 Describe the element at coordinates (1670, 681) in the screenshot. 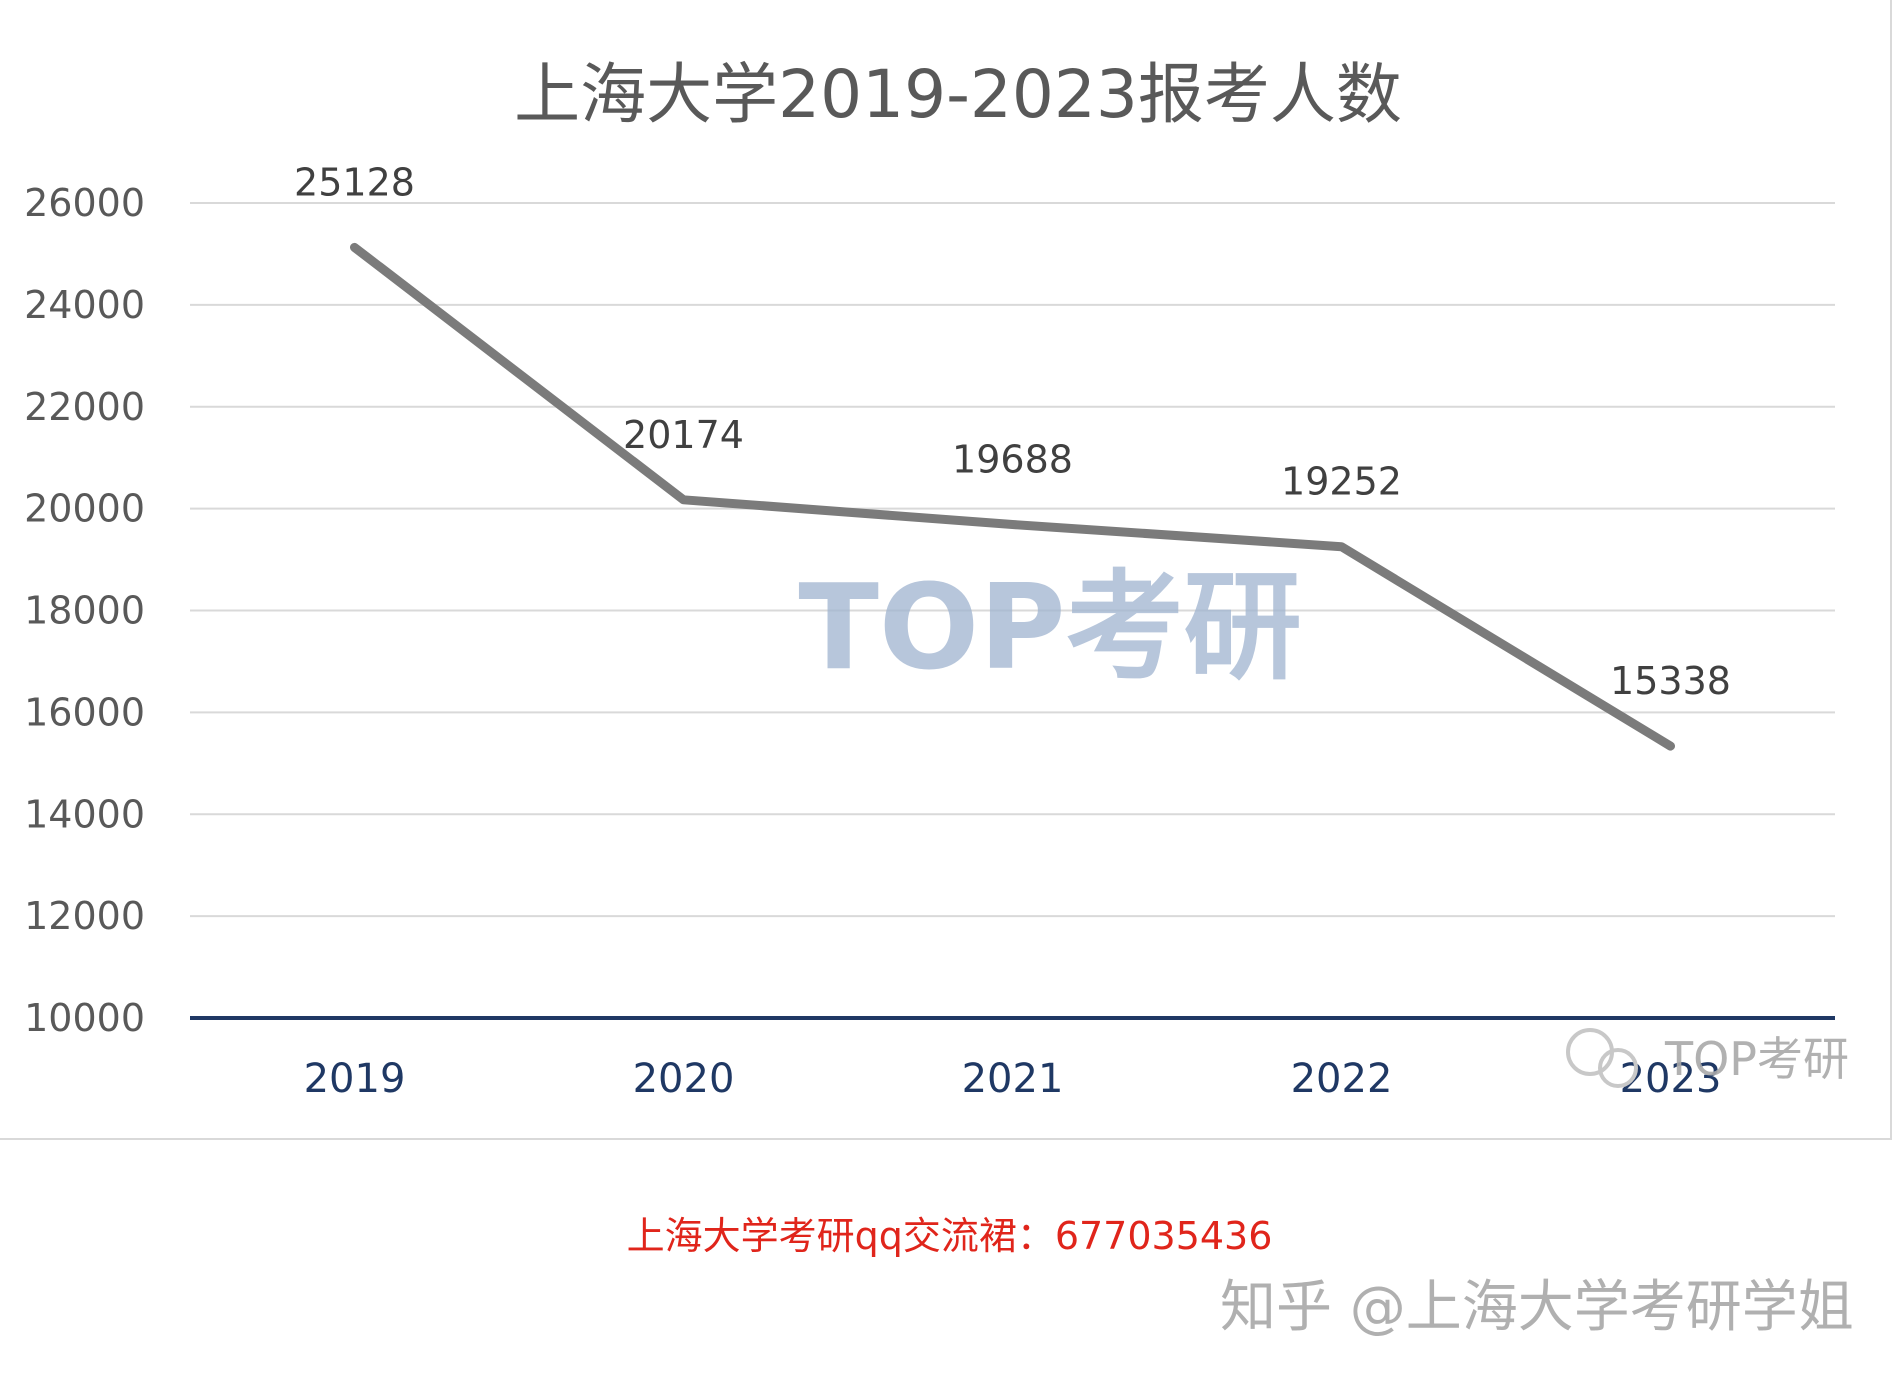

I see `data-label: 15338` at that location.